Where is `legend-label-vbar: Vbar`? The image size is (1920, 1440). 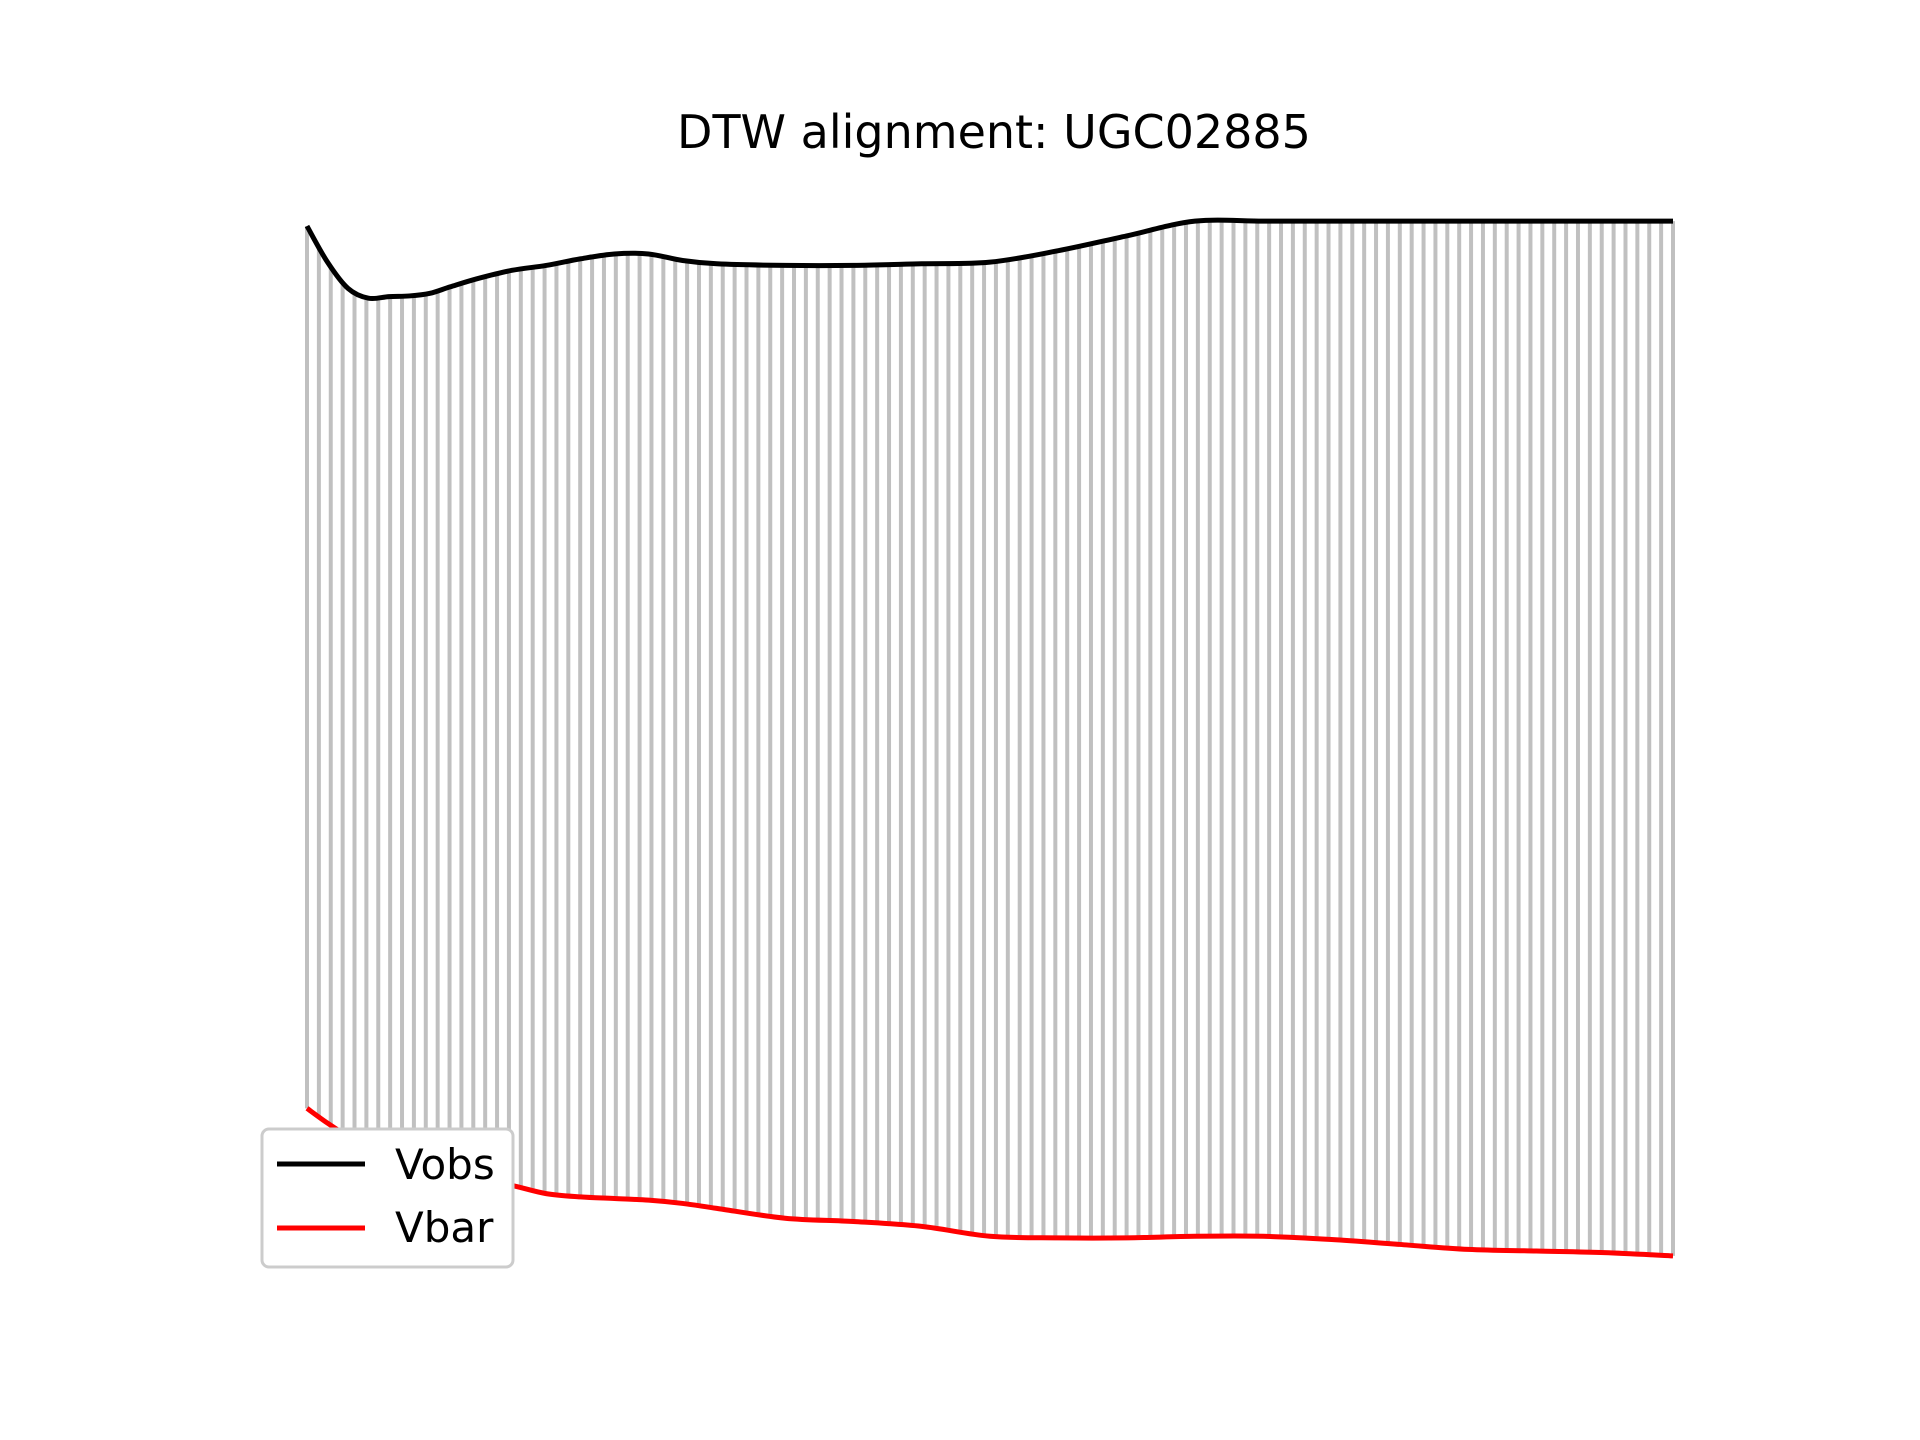 legend-label-vbar: Vbar is located at coordinates (444, 1227).